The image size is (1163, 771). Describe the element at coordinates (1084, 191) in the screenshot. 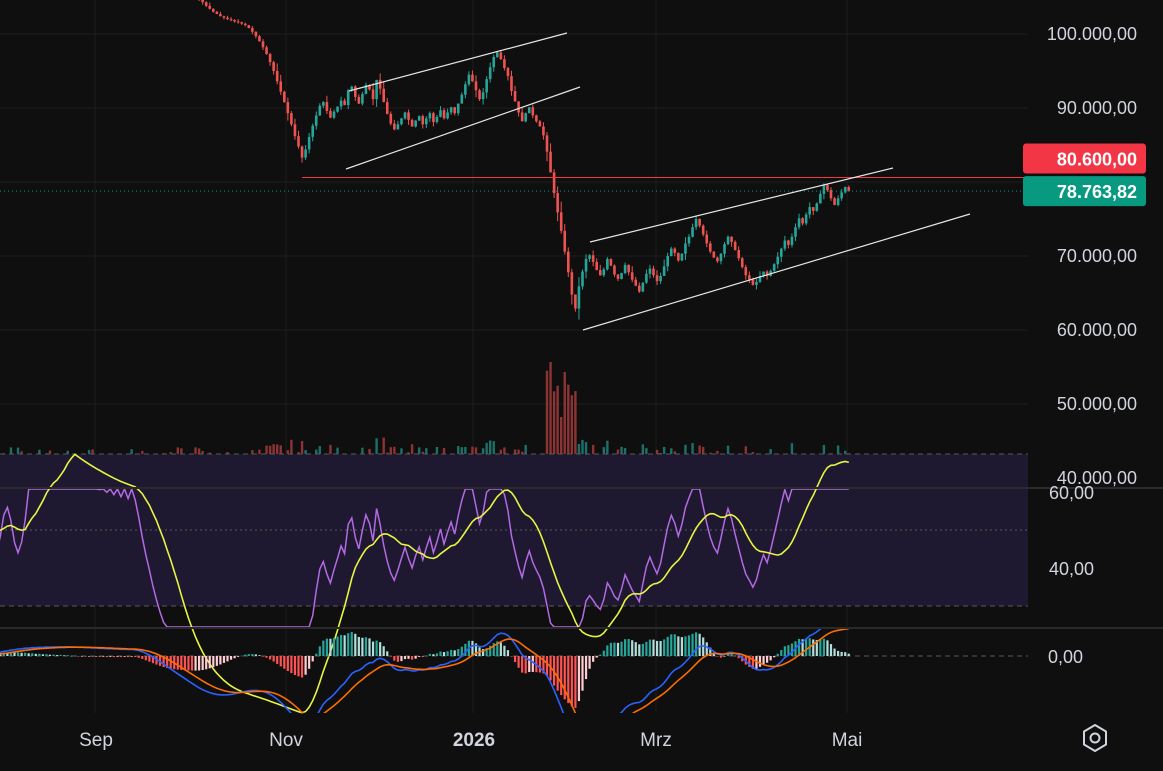

I see `last-price-tag: 78.763,82` at that location.